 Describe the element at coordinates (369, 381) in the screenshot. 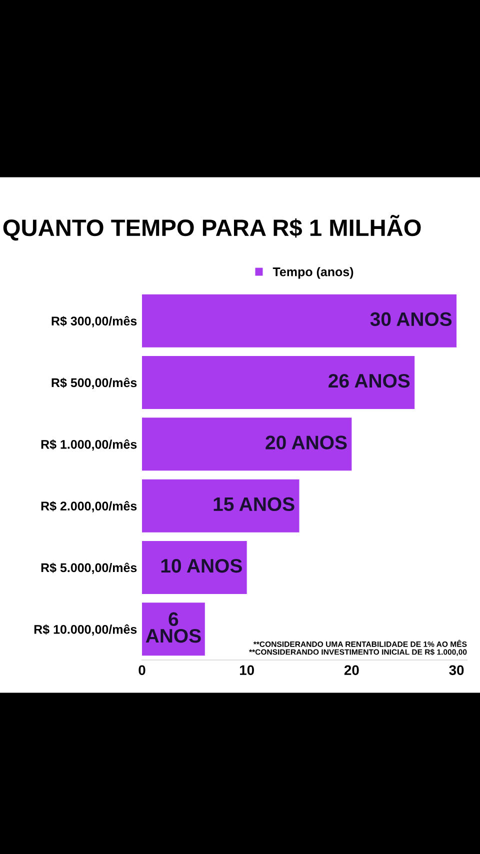

I see `data-label: 26 ANOS` at that location.